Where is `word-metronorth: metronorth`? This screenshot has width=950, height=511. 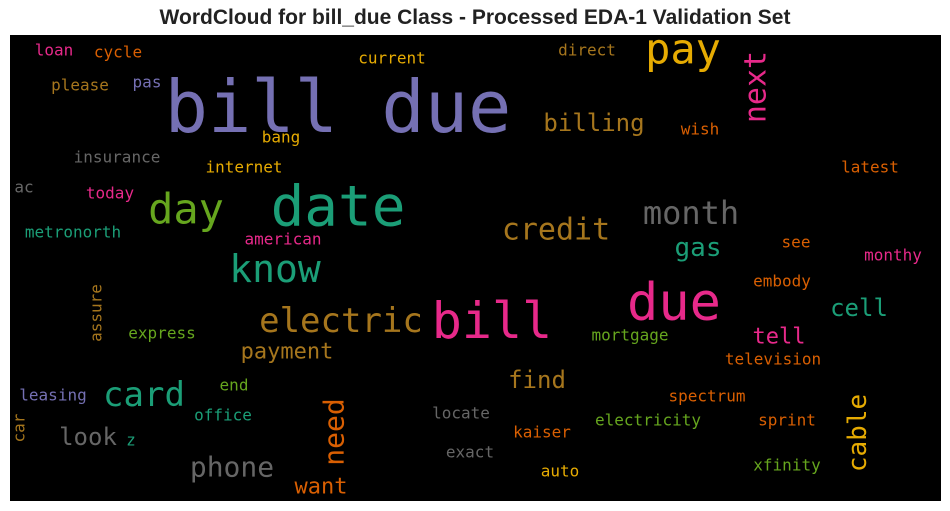 word-metronorth: metronorth is located at coordinates (73, 232).